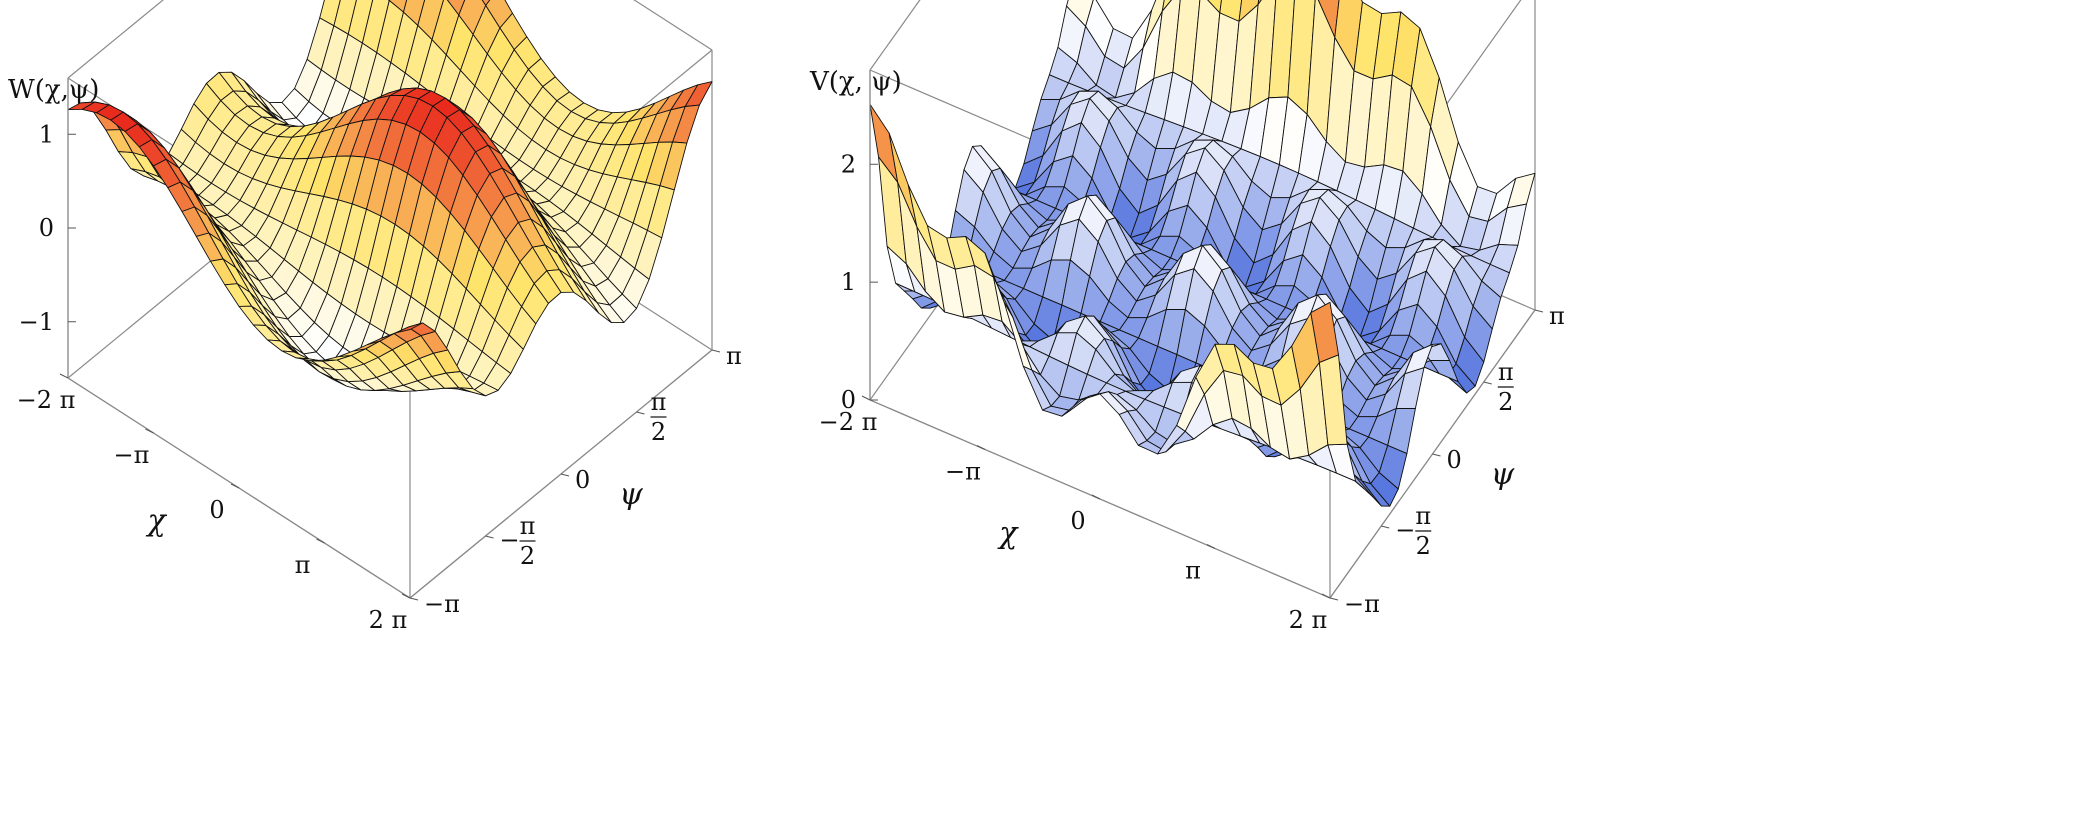 The height and width of the screenshot is (827, 2081). I want to click on z-tick-label: −1, so click(36, 322).